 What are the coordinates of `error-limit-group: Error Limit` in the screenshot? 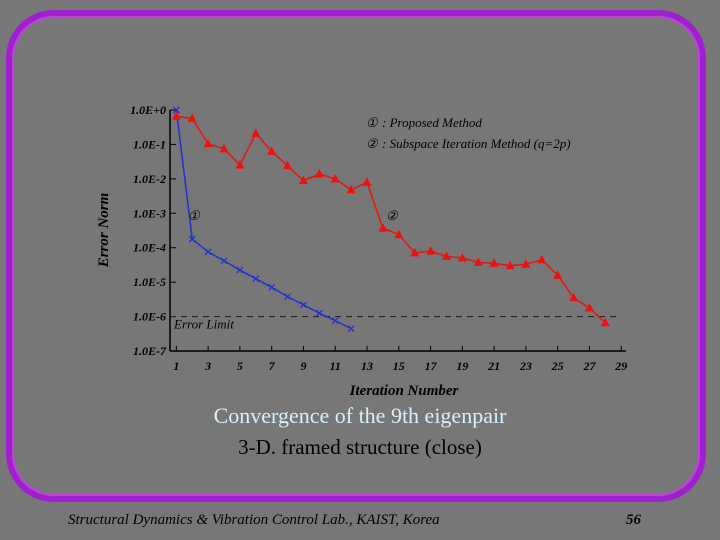 It's located at (395, 324).